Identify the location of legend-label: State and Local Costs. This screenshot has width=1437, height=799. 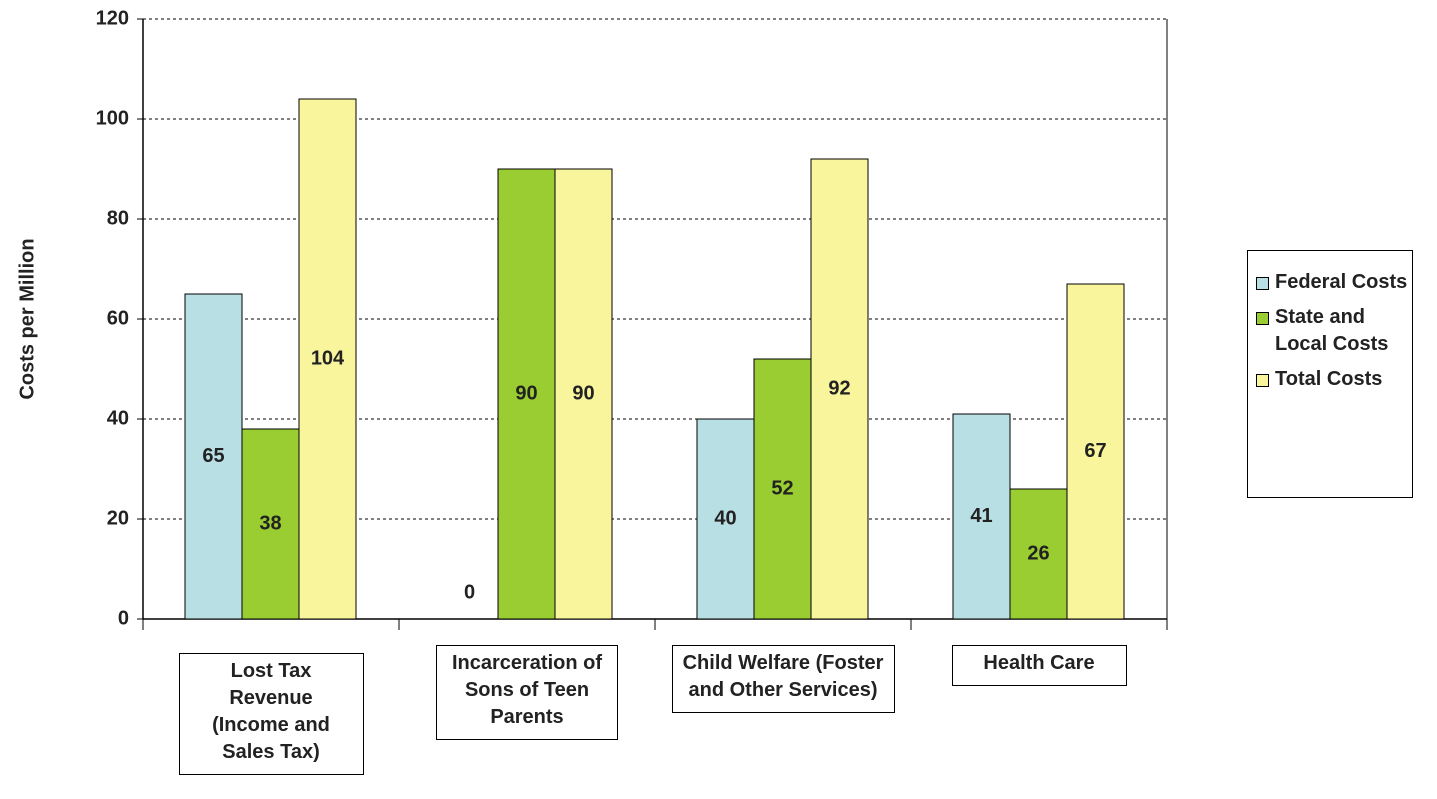
(1332, 330).